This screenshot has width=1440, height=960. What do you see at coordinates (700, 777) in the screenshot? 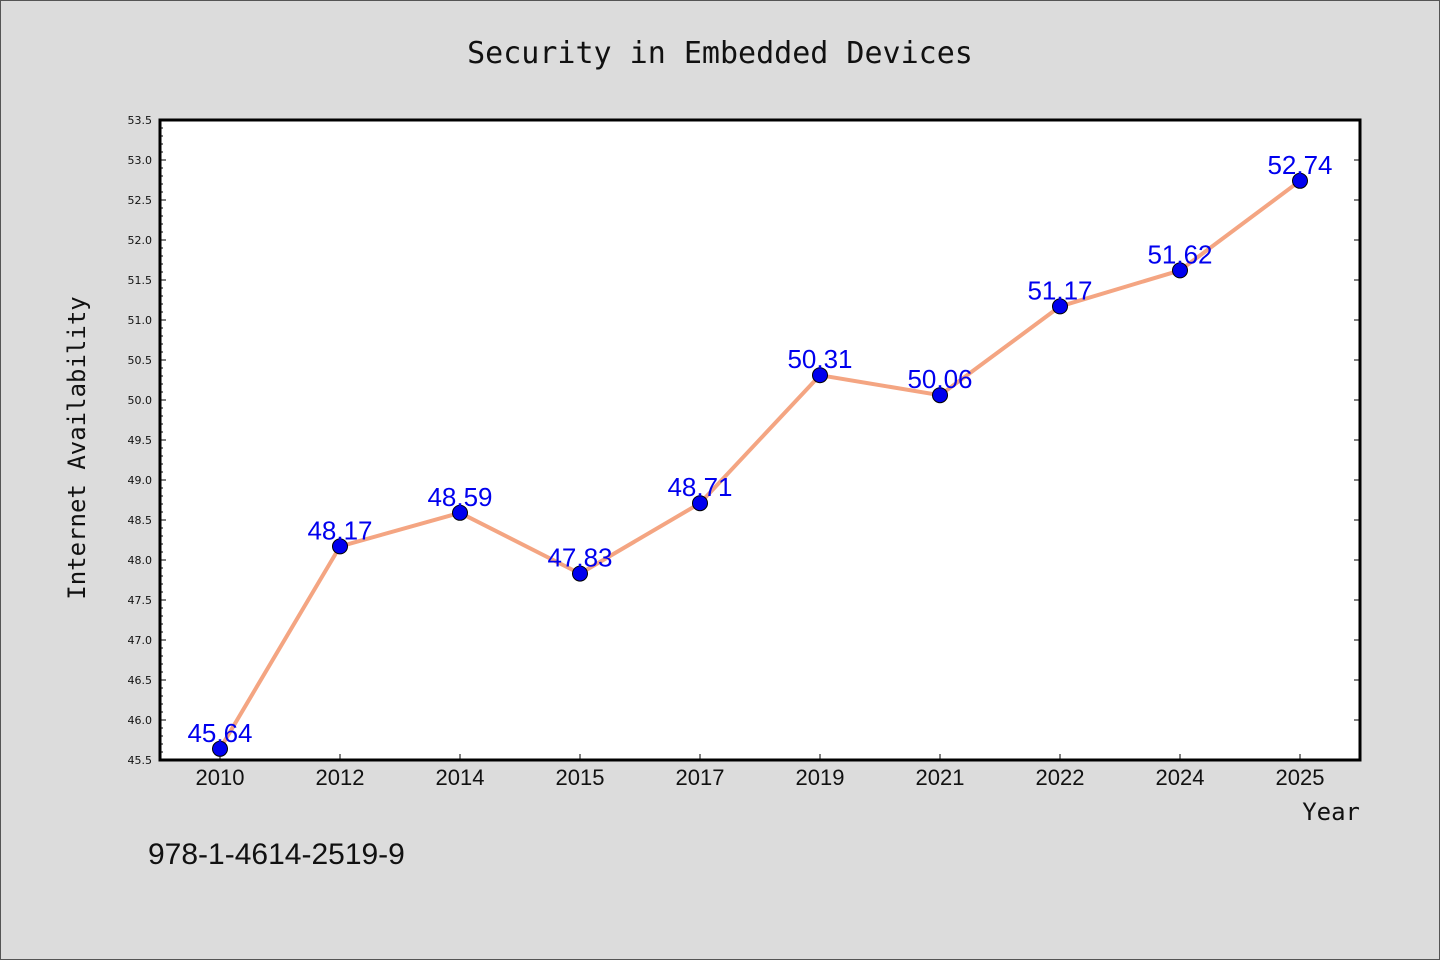
I see `x-tick-label: 2017` at bounding box center [700, 777].